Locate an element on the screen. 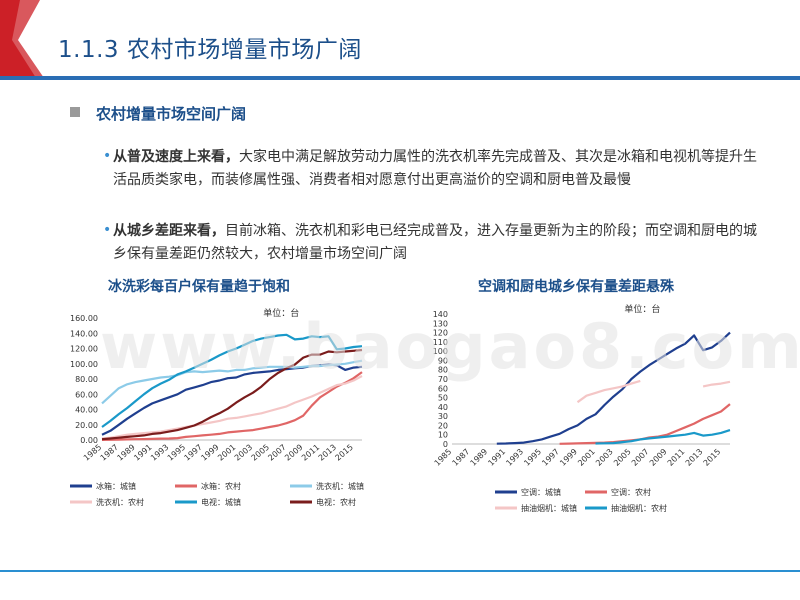 This screenshot has width=800, height=600. legend-label: 抽油烟机：城镇 is located at coordinates (549, 508).